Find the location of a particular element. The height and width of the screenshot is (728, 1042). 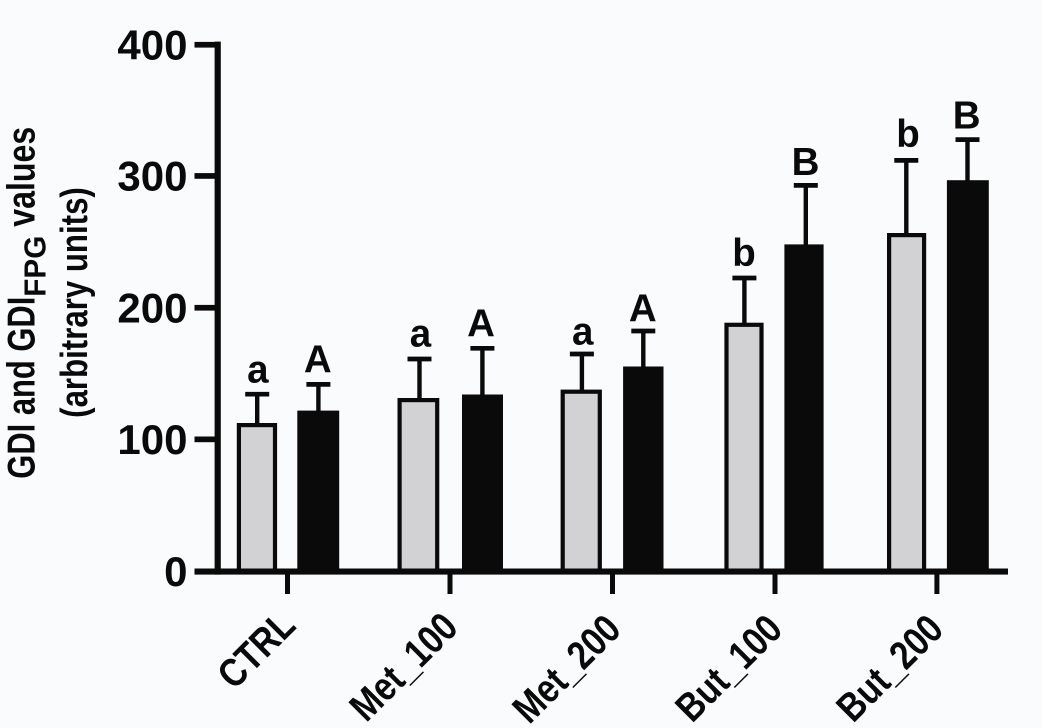

svg-text: 400 is located at coordinates (152, 44).